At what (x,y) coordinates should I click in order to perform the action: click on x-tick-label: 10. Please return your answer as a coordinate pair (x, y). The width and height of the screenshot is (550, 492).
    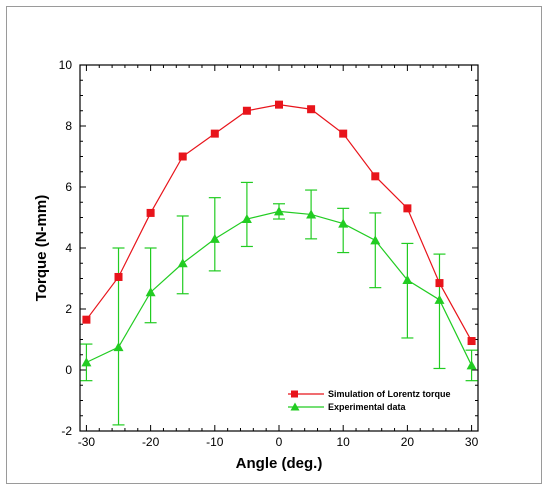
    Looking at the image, I should click on (344, 442).